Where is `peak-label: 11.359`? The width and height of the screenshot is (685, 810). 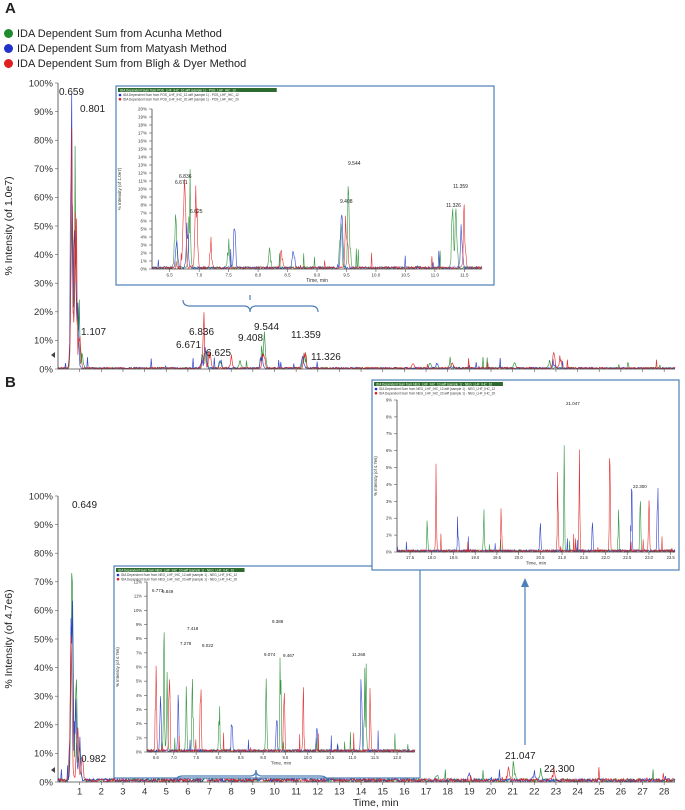
peak-label: 11.359 is located at coordinates (306, 335).